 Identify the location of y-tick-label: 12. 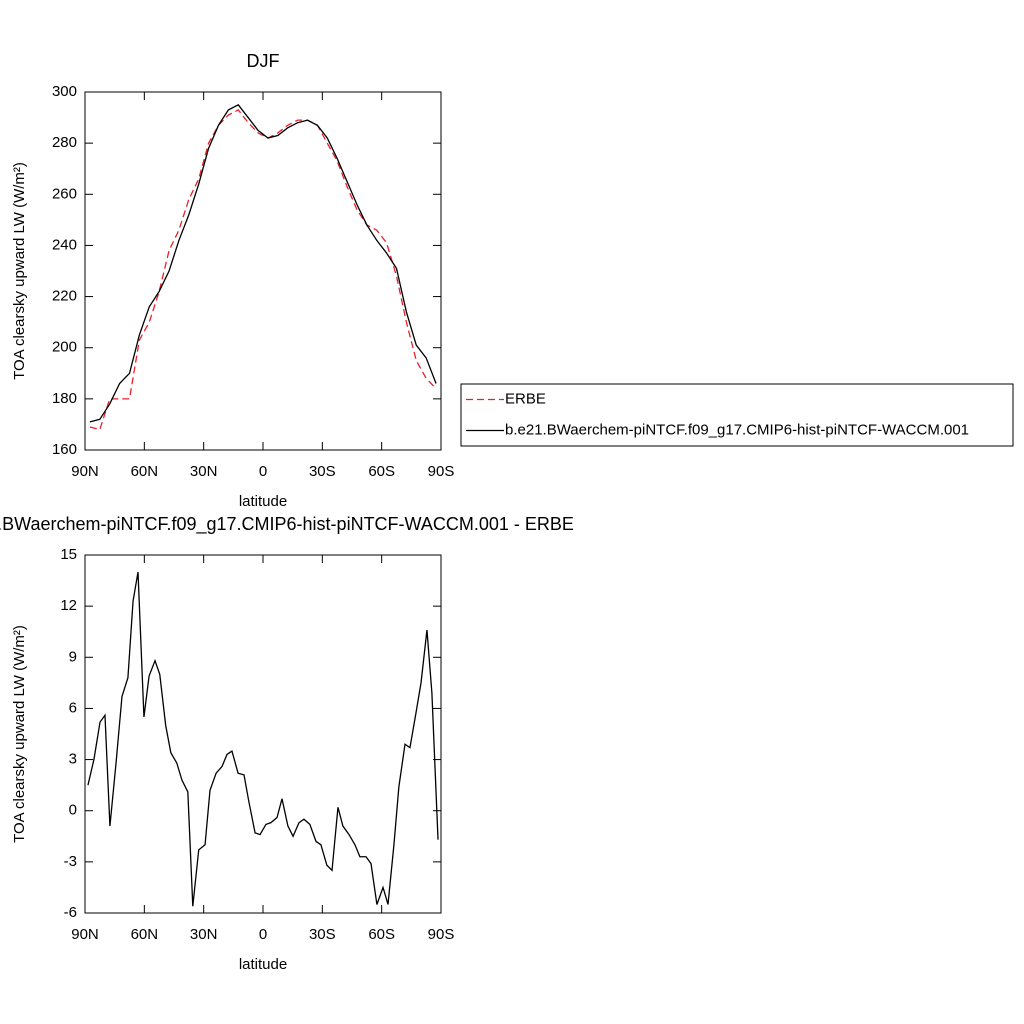
(68, 605).